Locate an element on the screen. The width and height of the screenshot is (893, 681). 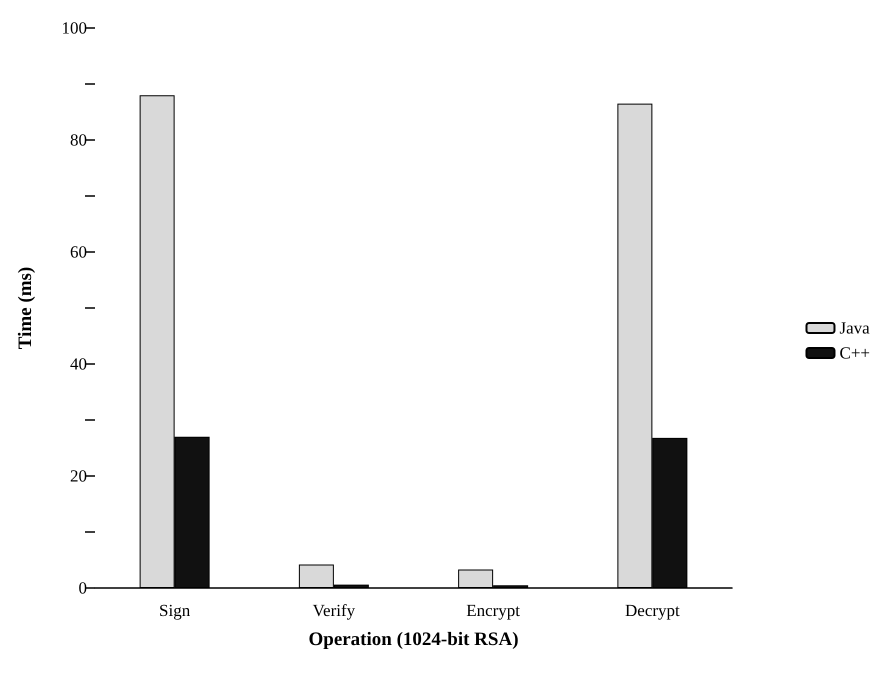
x-tick-label: Verify is located at coordinates (334, 610).